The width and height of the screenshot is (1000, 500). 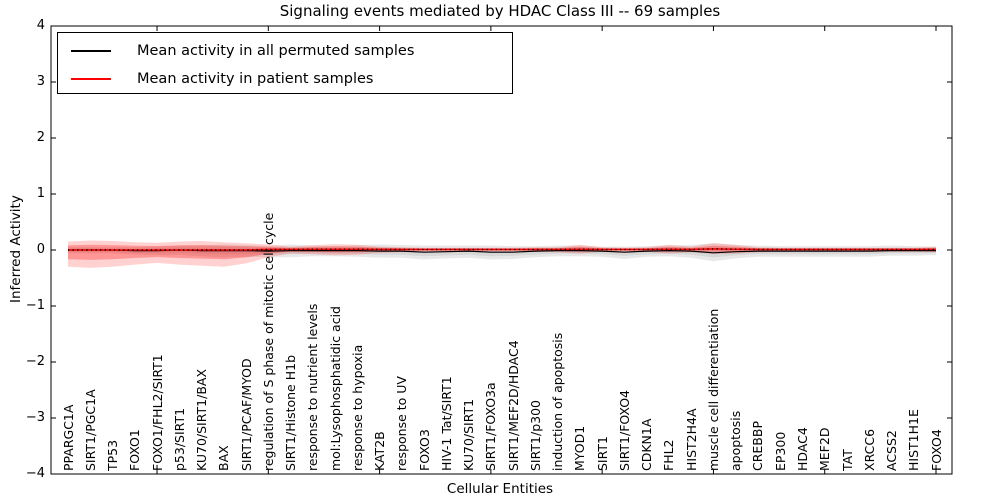 What do you see at coordinates (157, 412) in the screenshot?
I see `x-tick-label: FOXO1/FHL2/SIRT1` at bounding box center [157, 412].